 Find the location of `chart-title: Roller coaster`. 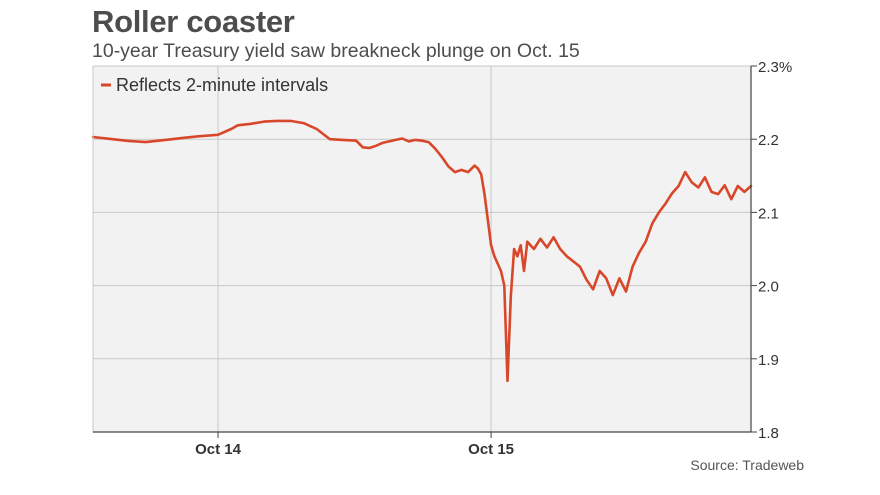

chart-title: Roller coaster is located at coordinates (193, 21).